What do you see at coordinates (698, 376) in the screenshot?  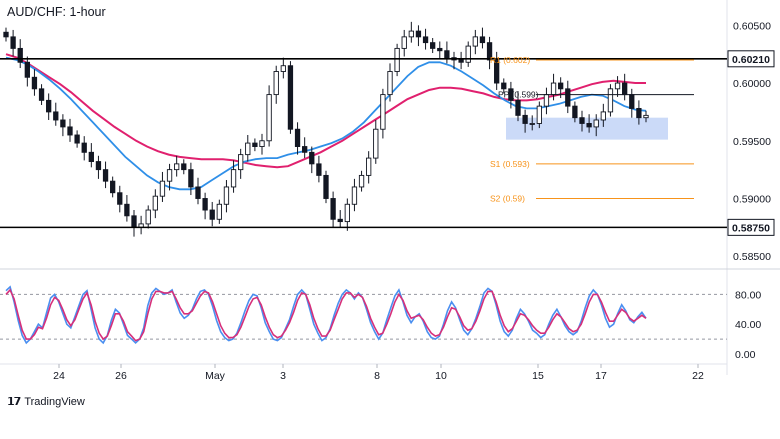 I see `time-tick-label: 22` at bounding box center [698, 376].